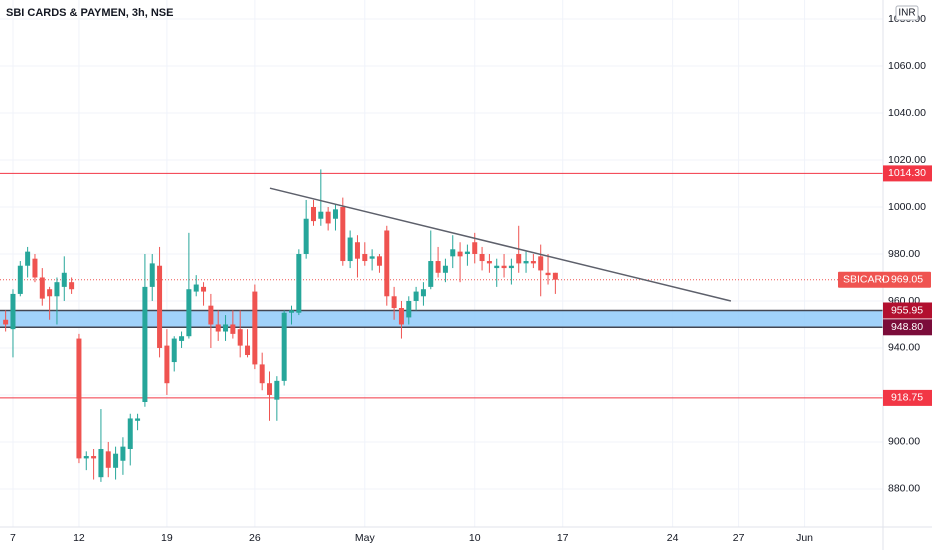 The height and width of the screenshot is (550, 932). I want to click on zone-top-label: 955.95, so click(907, 310).